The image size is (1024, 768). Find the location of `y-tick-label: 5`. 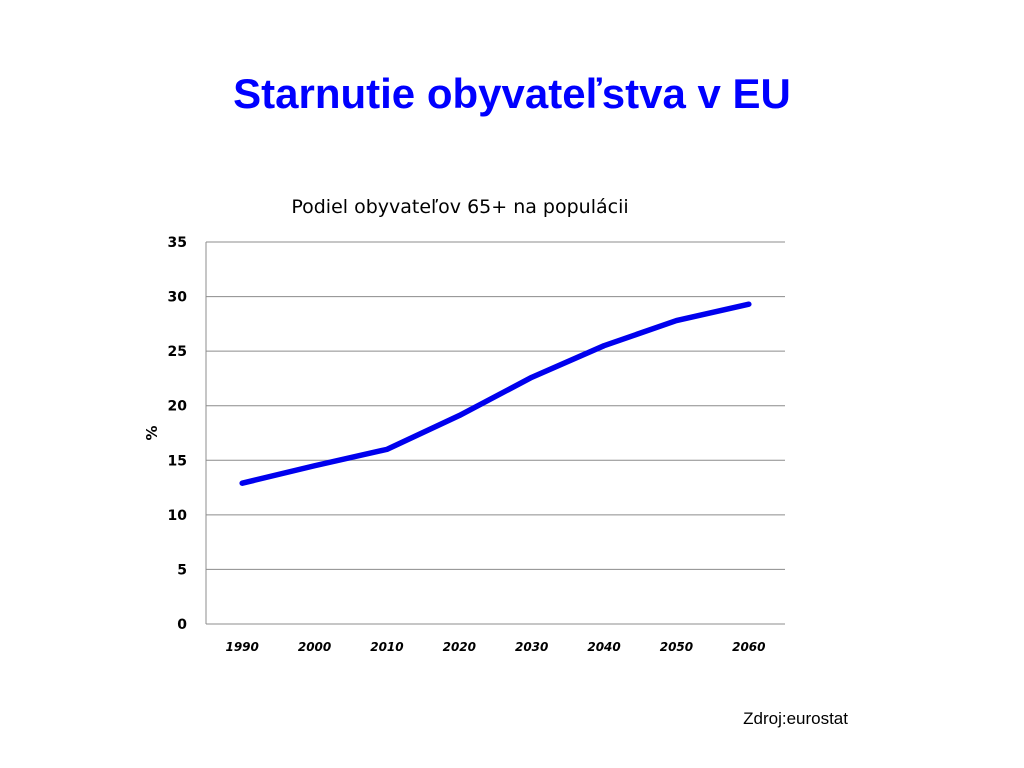

y-tick-label: 5 is located at coordinates (182, 570).